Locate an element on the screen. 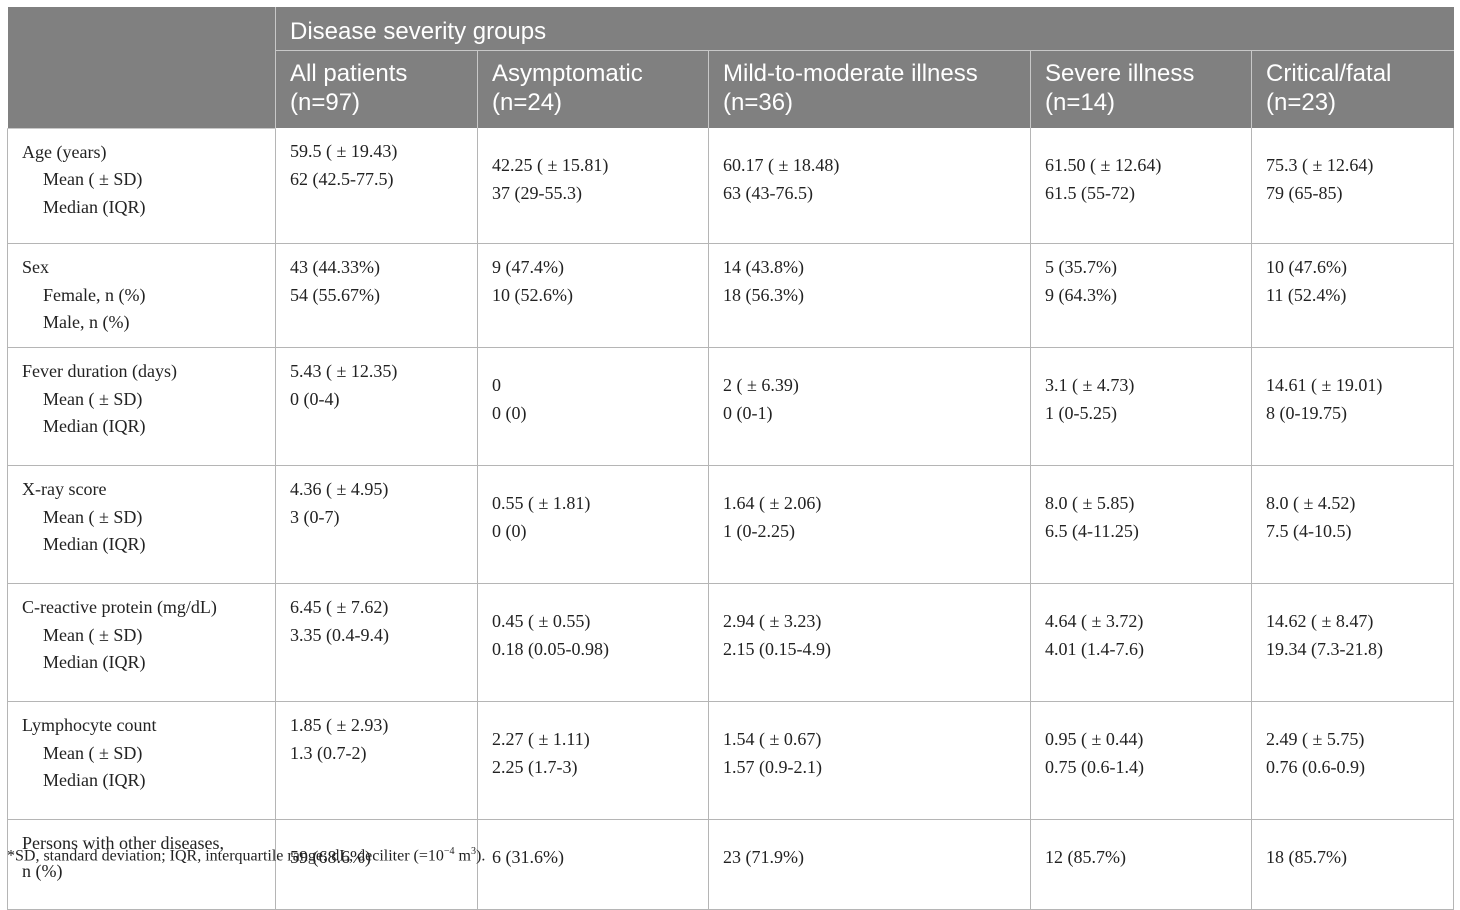  cell-median: 3 (0-7) is located at coordinates (315, 516).